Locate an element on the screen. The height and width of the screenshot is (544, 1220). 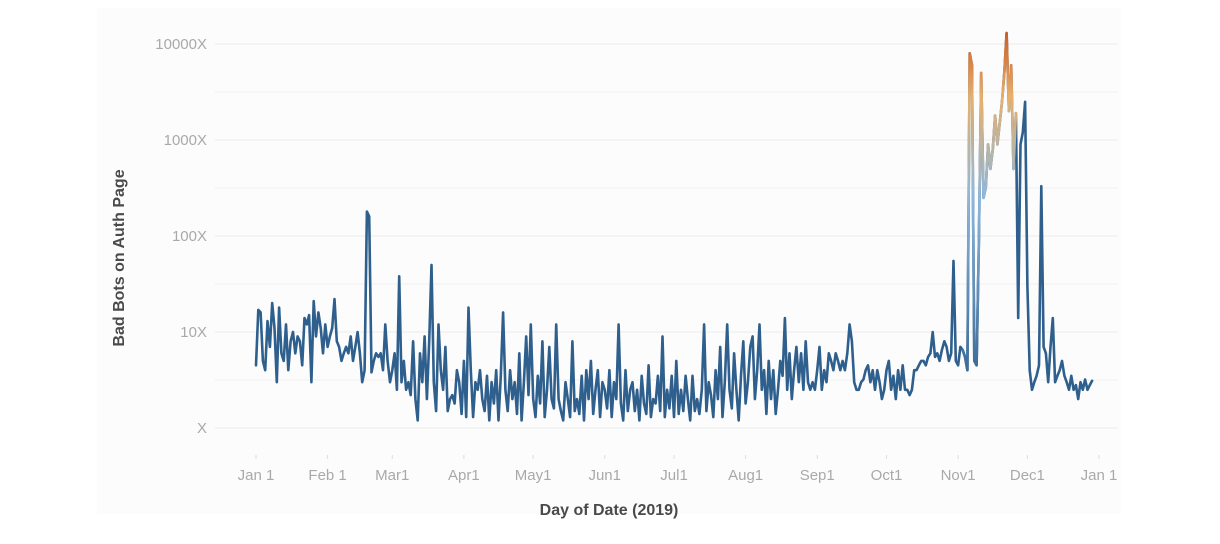
x-tick-label-10: Nov1 is located at coordinates (958, 475).